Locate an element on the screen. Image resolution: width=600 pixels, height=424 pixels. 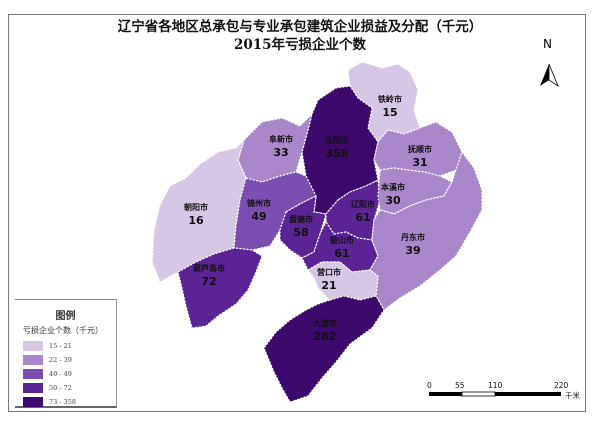
north-arrow-icon is located at coordinates (549, 75).